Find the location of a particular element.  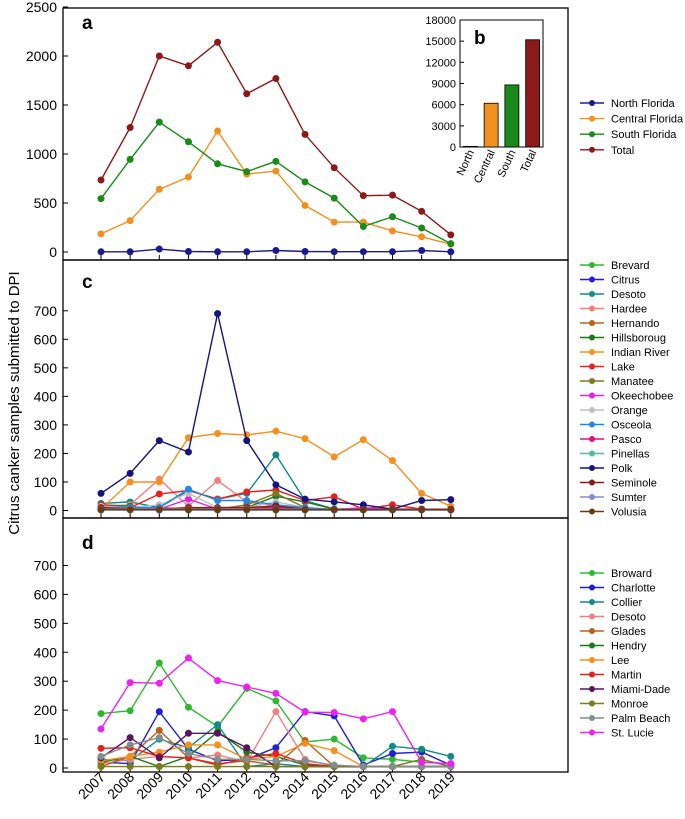

category-label: South is located at coordinates (507, 163).